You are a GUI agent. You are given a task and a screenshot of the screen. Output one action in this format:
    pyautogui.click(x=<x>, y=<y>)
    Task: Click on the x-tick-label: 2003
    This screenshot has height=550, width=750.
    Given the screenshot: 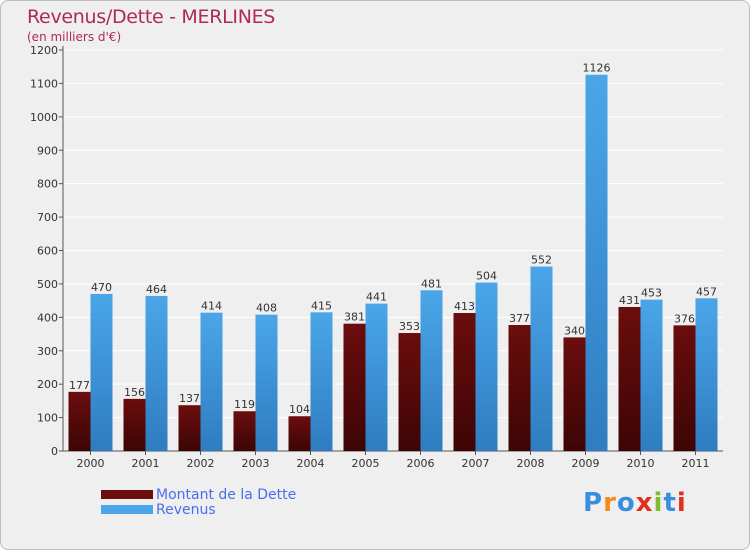 What is the action you would take?
    pyautogui.click(x=256, y=463)
    